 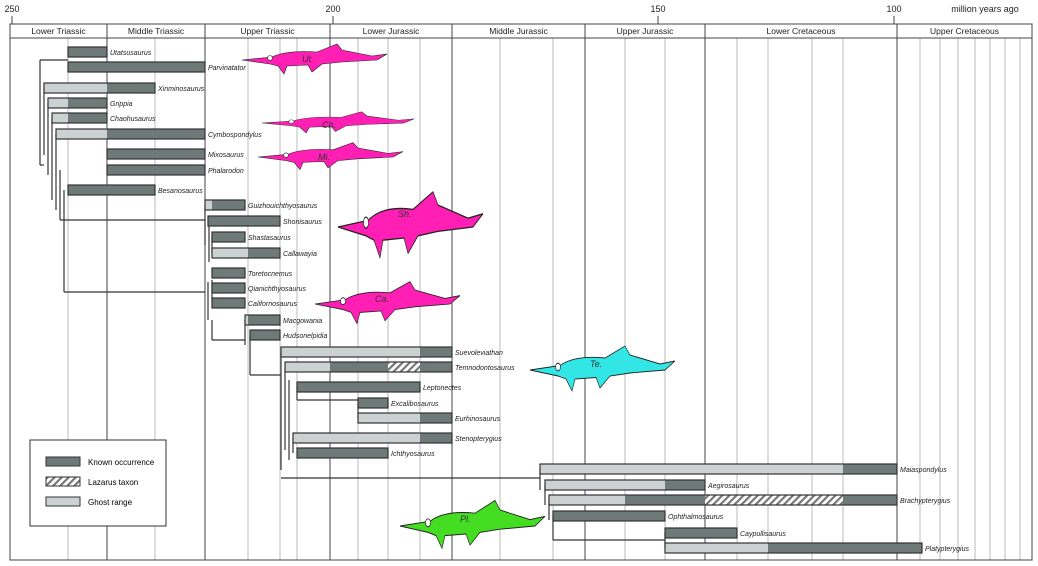 What do you see at coordinates (283, 206) in the screenshot?
I see `taxon-label: Guizhouichthyosaurus` at bounding box center [283, 206].